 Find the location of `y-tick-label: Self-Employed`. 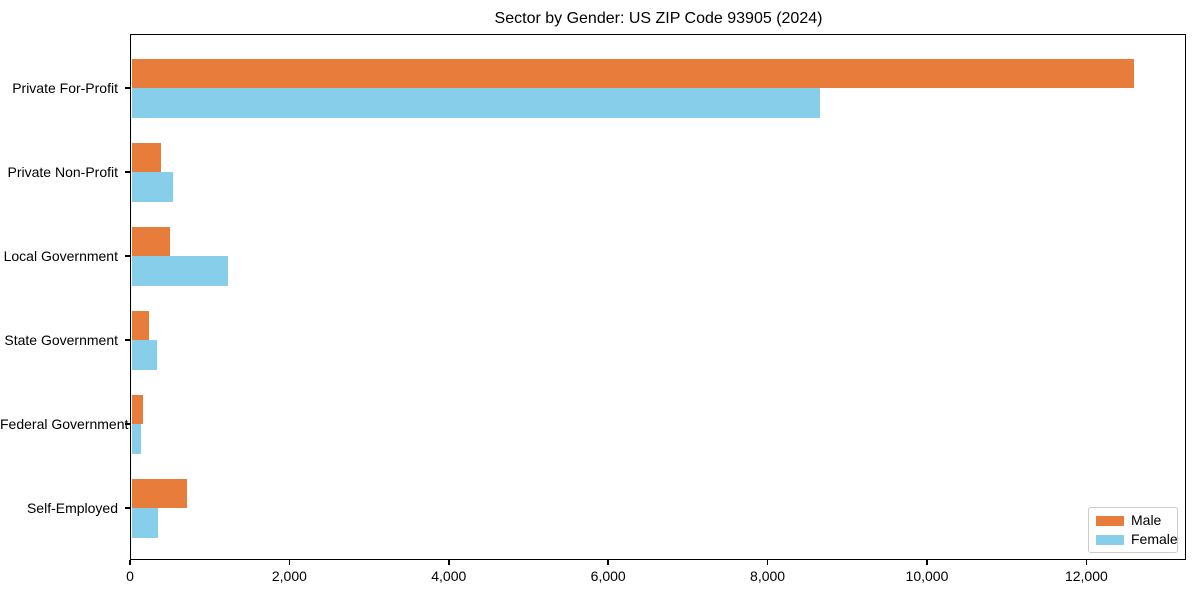

y-tick-label: Self-Employed is located at coordinates (72, 508).